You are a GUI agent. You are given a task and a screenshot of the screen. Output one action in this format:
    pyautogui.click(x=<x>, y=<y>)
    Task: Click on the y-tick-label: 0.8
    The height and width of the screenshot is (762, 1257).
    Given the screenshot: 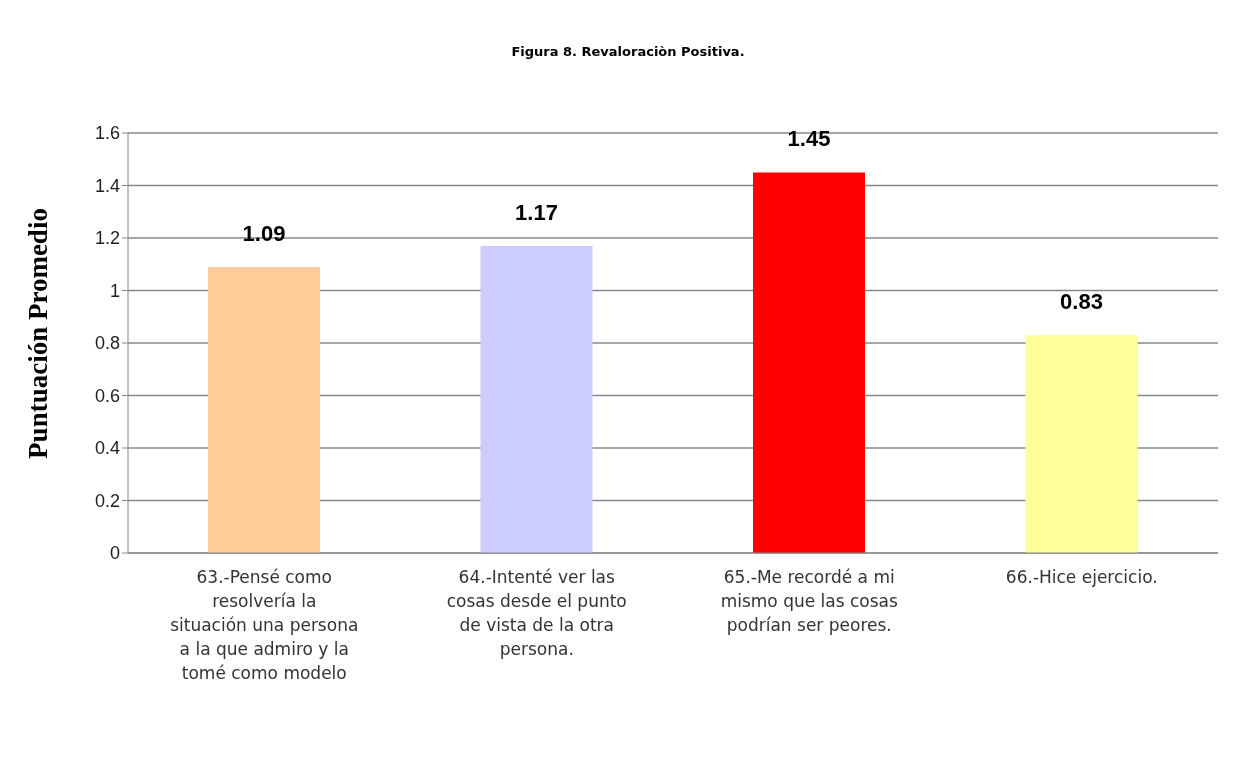 What is the action you would take?
    pyautogui.click(x=107, y=343)
    